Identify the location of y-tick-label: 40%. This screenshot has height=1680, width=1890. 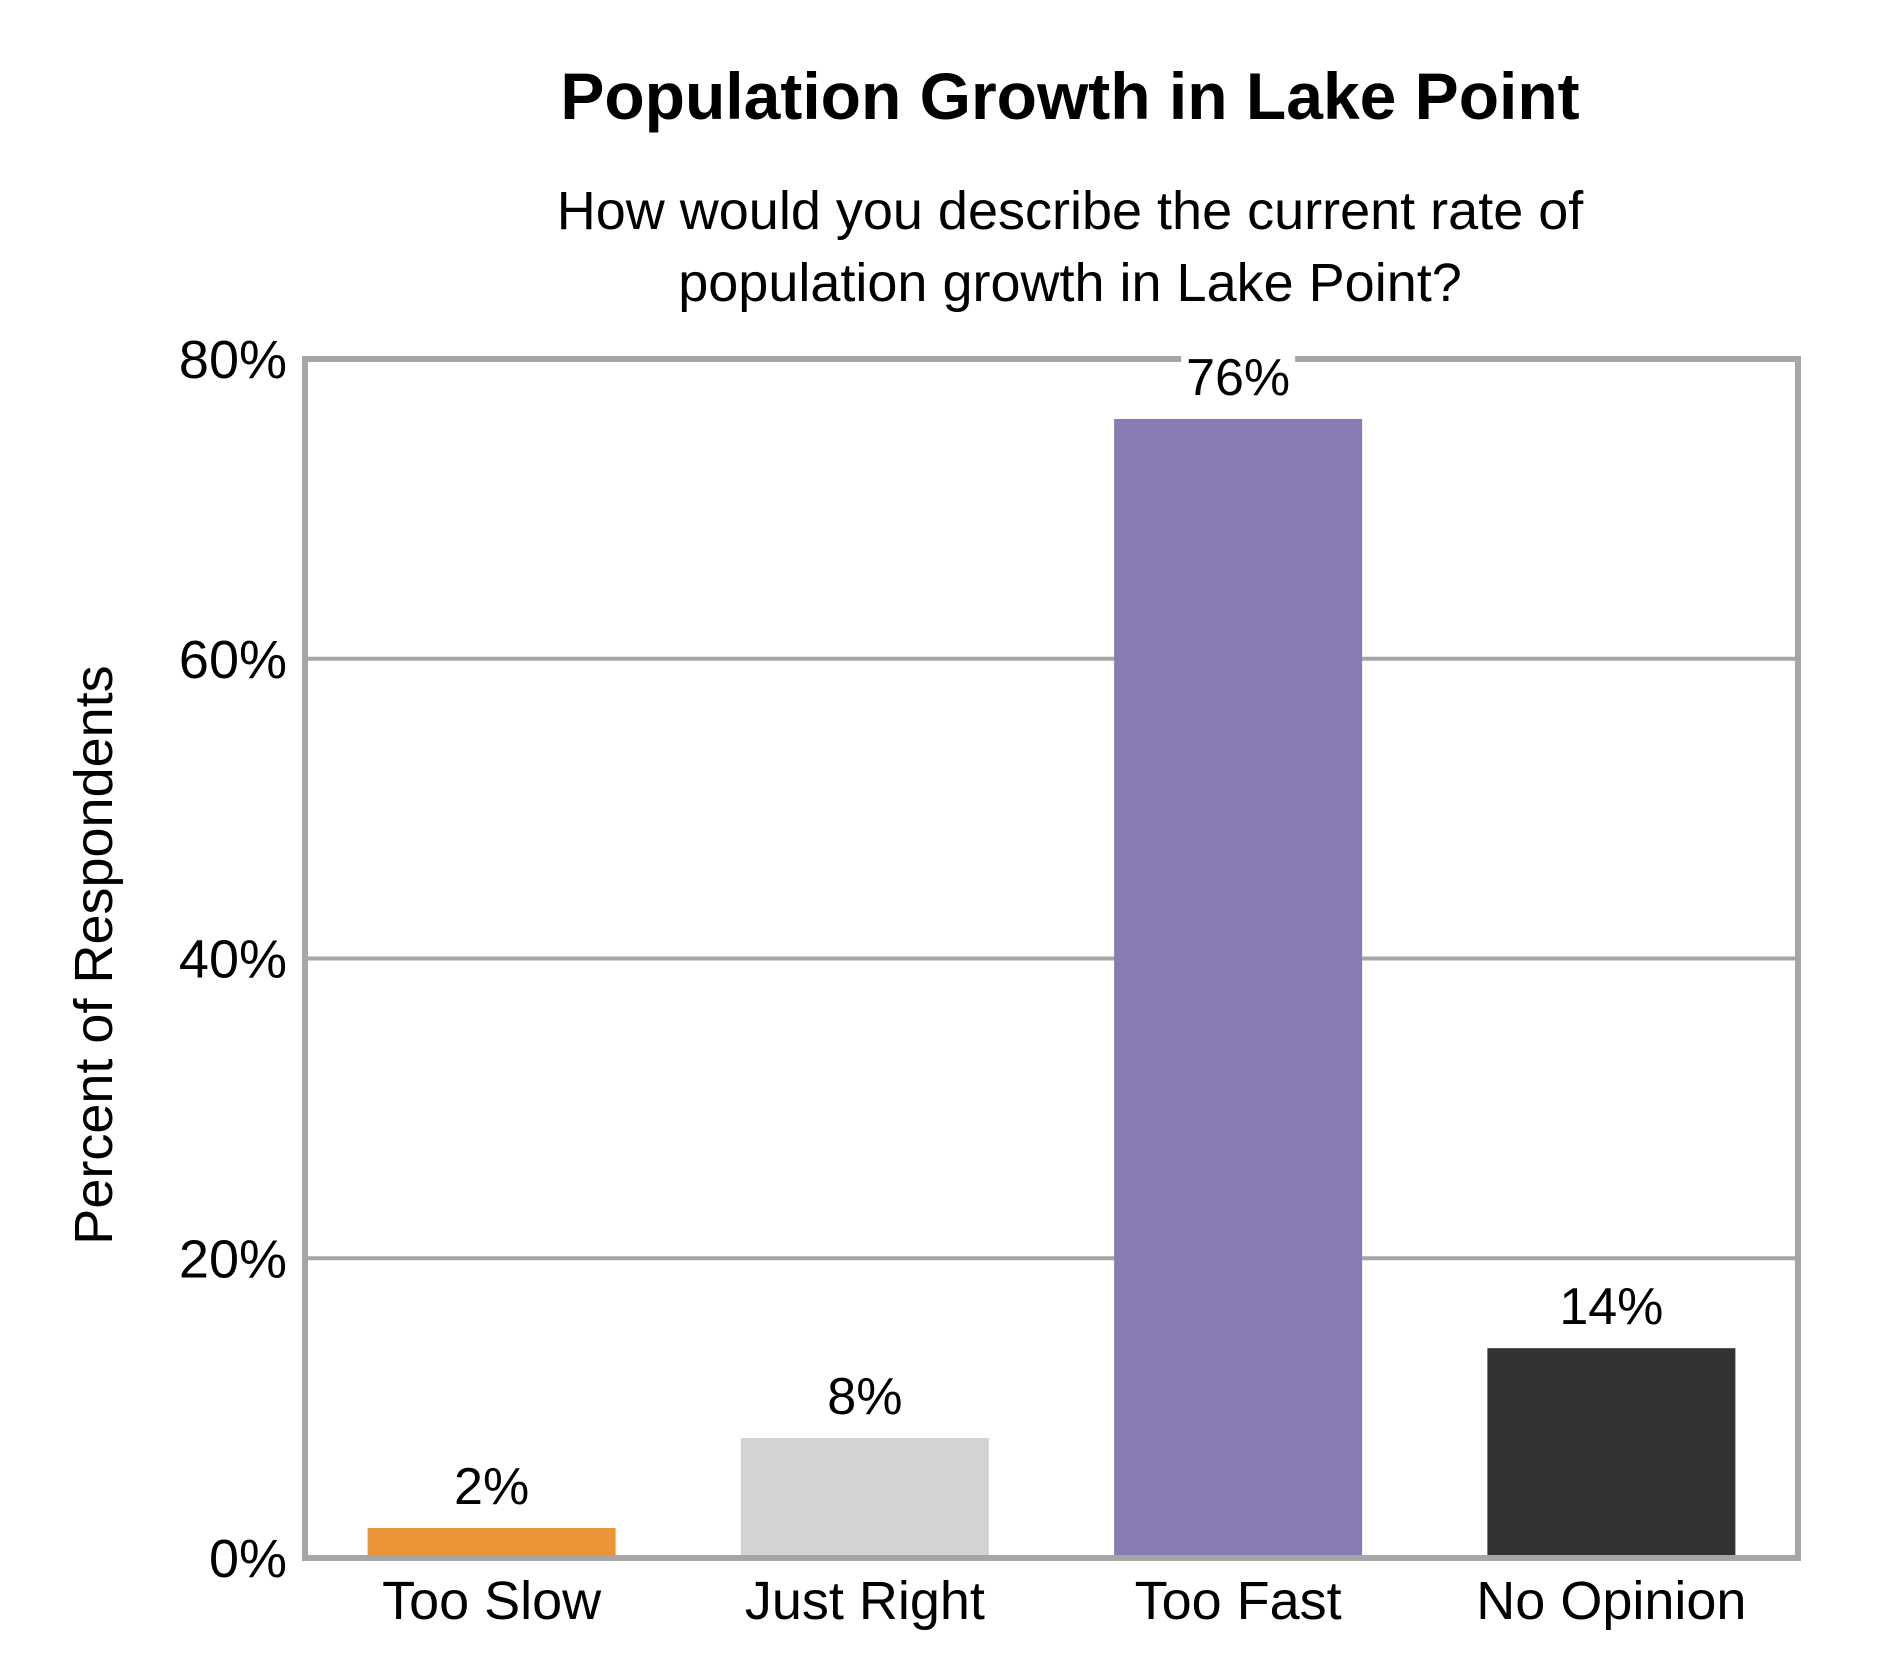
(233, 960).